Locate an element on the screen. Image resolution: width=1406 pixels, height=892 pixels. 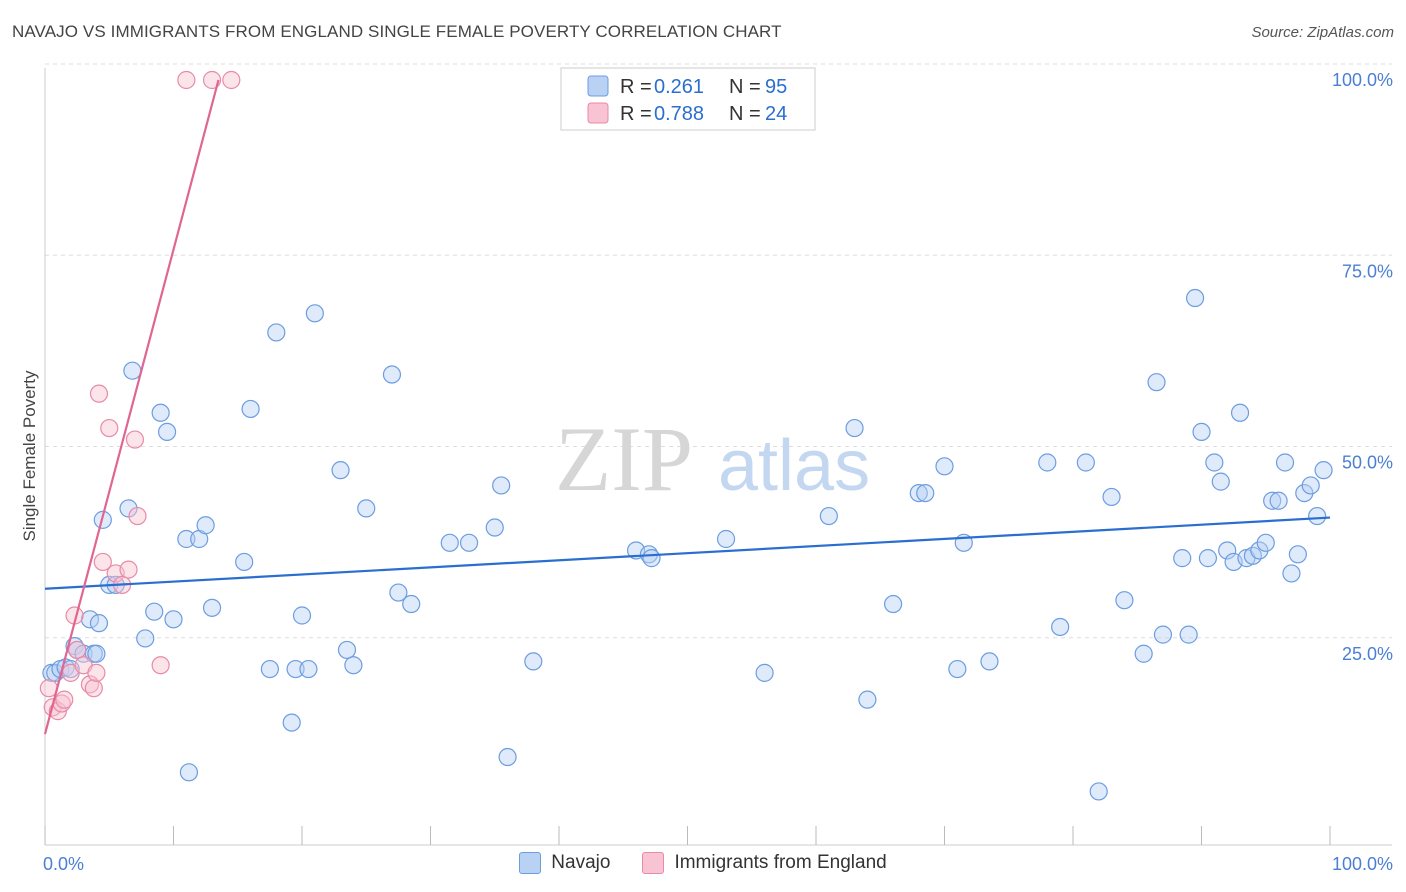
y-tick-label-1: 50.0% is located at coordinates (1367, 463).